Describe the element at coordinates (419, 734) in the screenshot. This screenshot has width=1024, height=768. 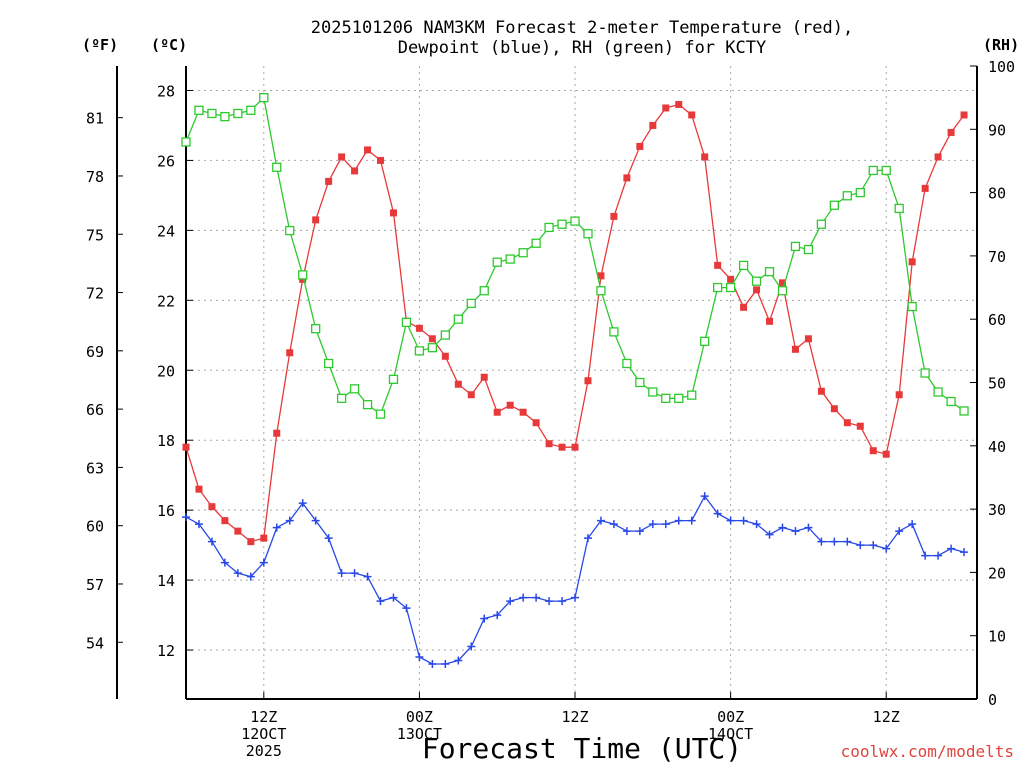
I see `time-tick-label: 13OCT` at that location.